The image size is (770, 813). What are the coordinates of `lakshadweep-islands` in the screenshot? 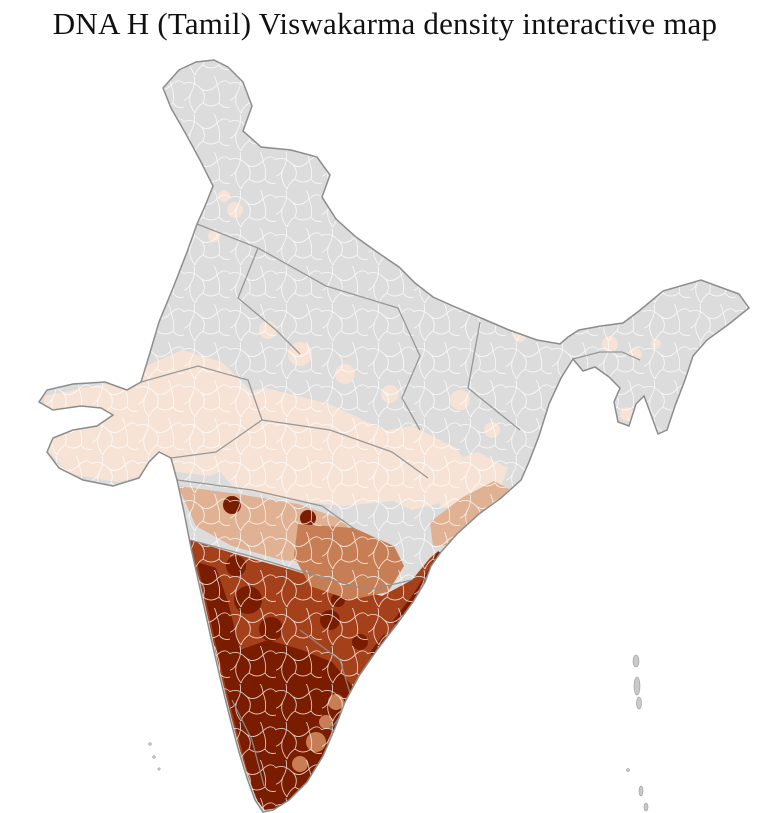 It's located at (154, 756).